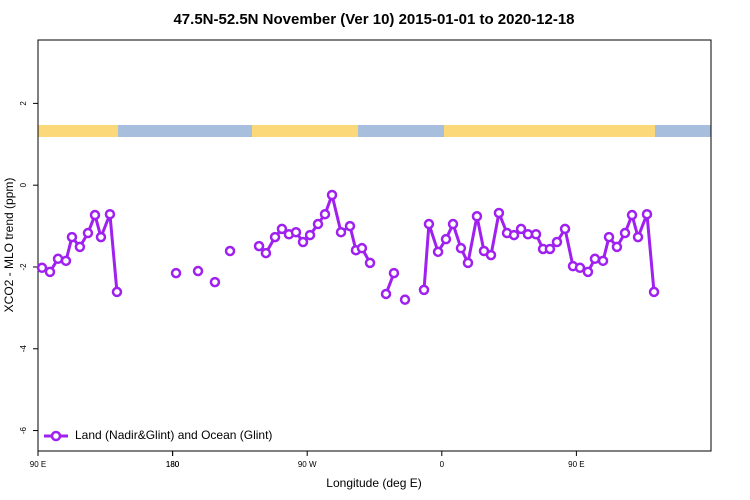 Image resolution: width=750 pixels, height=500 pixels. Describe the element at coordinates (23, 430) in the screenshot. I see `y-tick-label: -6` at that location.